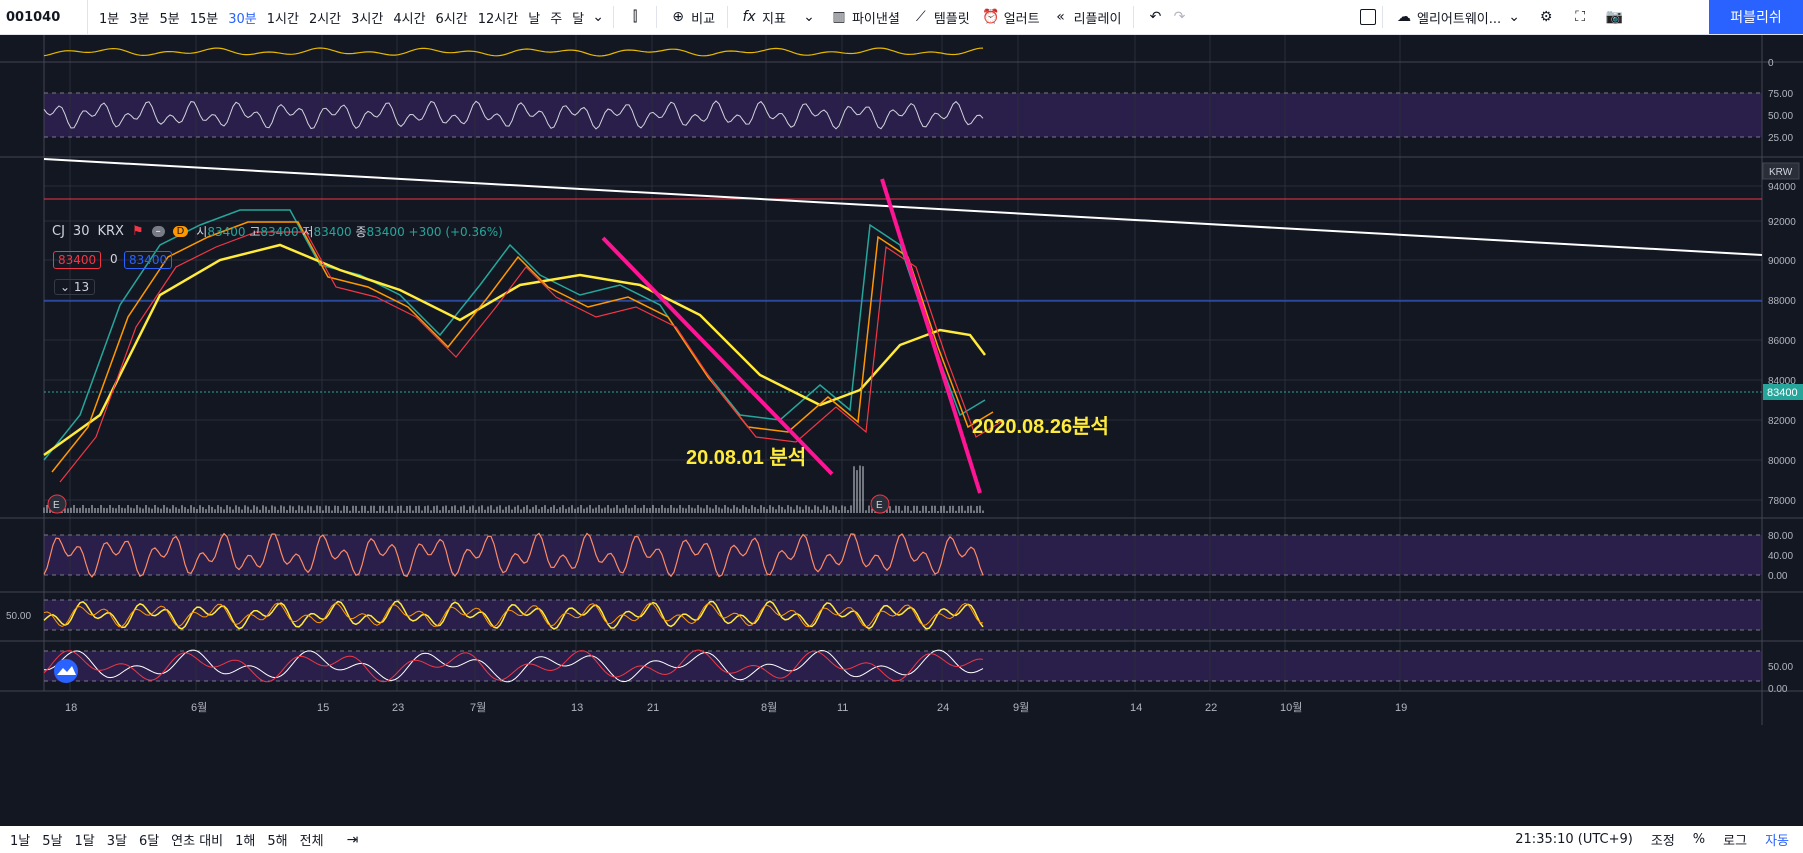 This screenshot has width=1803, height=853. What do you see at coordinates (1368, 17) in the screenshot?
I see `square-icon` at bounding box center [1368, 17].